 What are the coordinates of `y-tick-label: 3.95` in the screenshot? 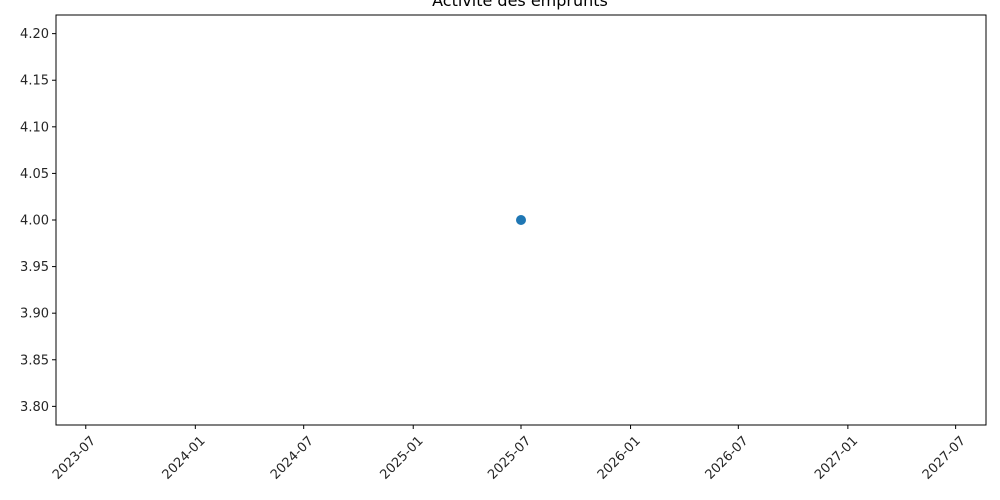 It's located at (34, 267).